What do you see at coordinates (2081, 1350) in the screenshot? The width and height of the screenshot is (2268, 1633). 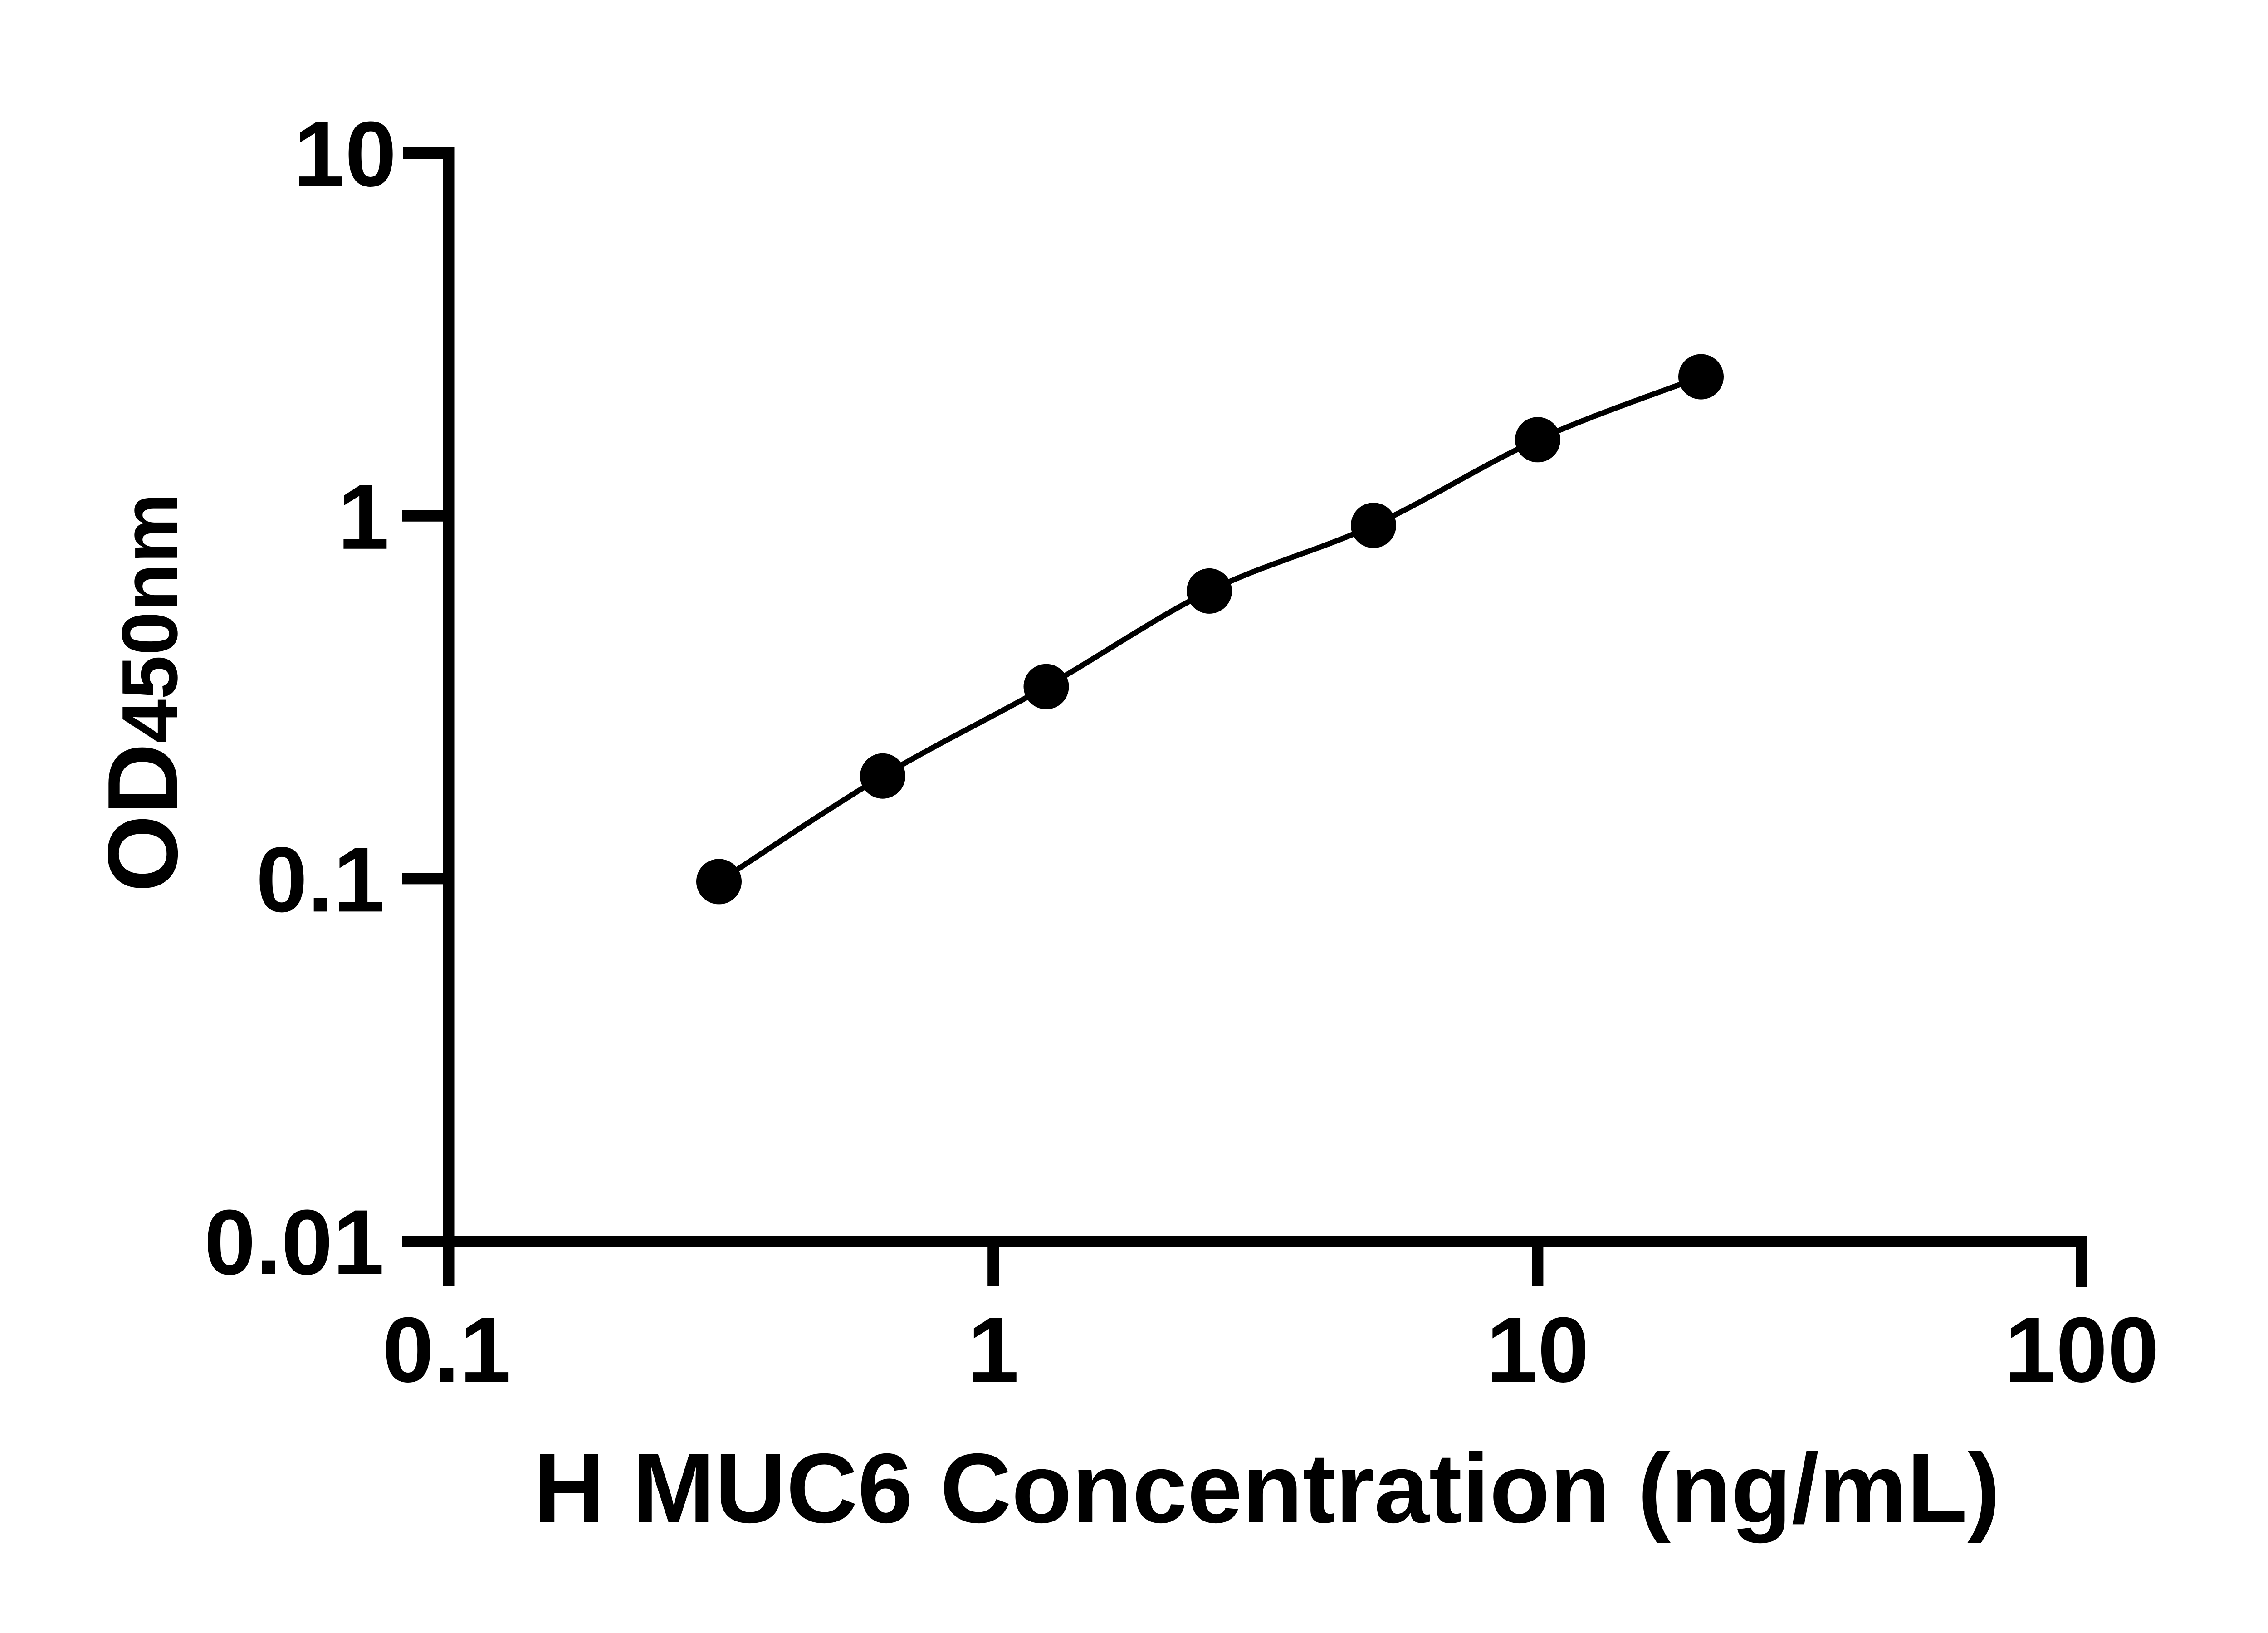 I see `svg-text: 100` at bounding box center [2081, 1350].